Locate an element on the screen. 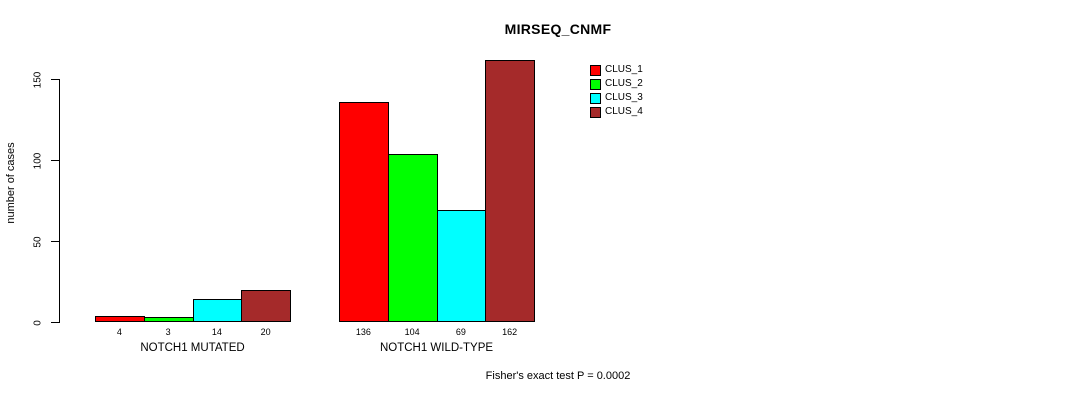 The width and height of the screenshot is (1090, 400). bar-clus_1-mutated is located at coordinates (120, 318).